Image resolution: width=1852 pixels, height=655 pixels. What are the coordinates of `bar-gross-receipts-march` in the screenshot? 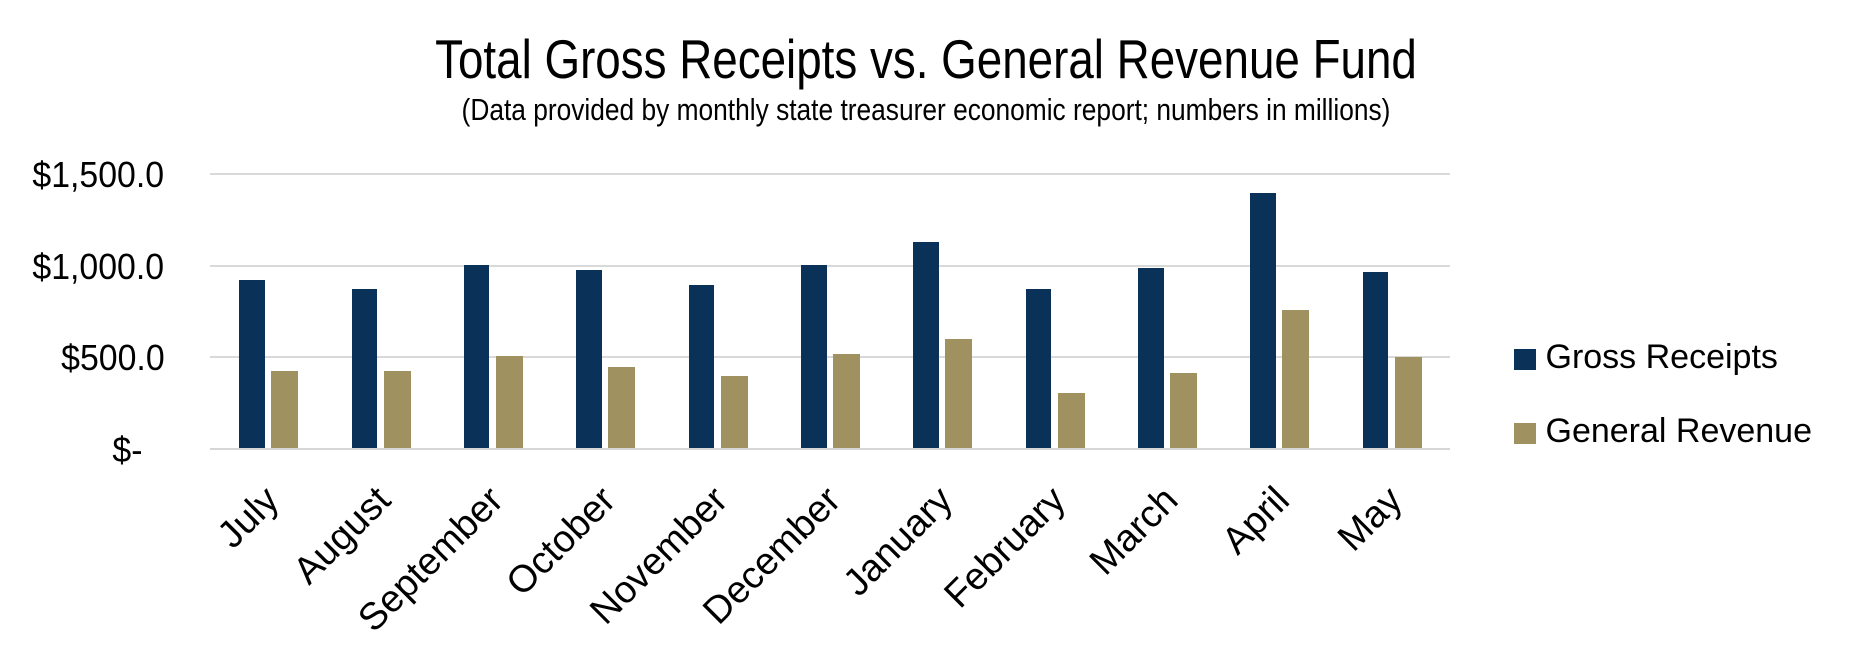 It's located at (1151, 358).